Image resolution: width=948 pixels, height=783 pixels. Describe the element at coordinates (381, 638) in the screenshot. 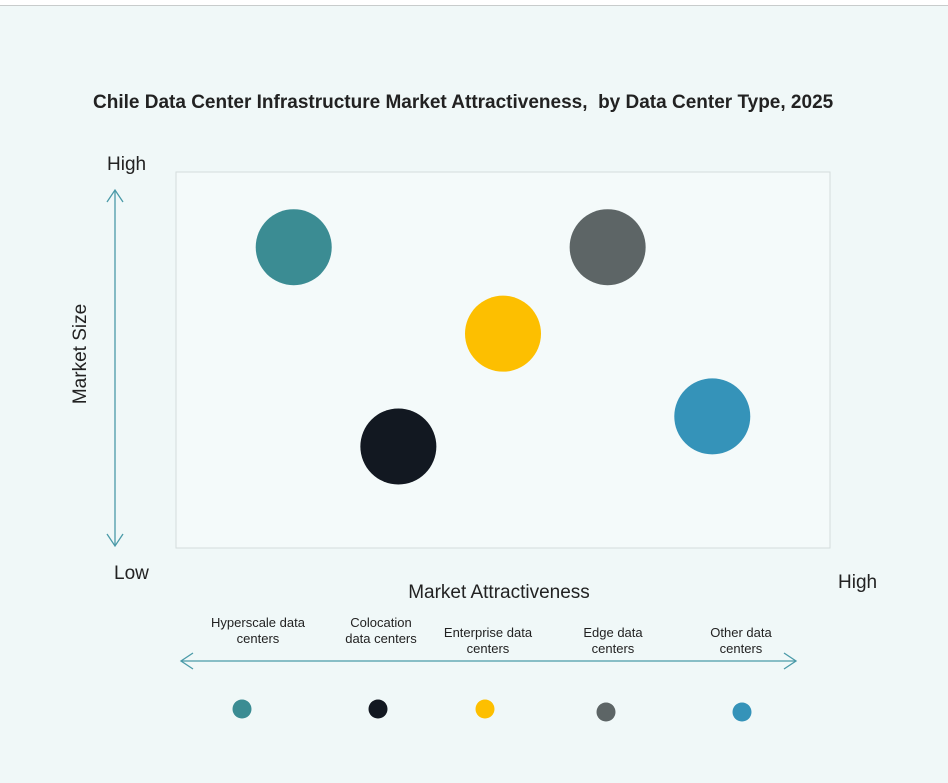

I see `legend-label: data centers` at that location.